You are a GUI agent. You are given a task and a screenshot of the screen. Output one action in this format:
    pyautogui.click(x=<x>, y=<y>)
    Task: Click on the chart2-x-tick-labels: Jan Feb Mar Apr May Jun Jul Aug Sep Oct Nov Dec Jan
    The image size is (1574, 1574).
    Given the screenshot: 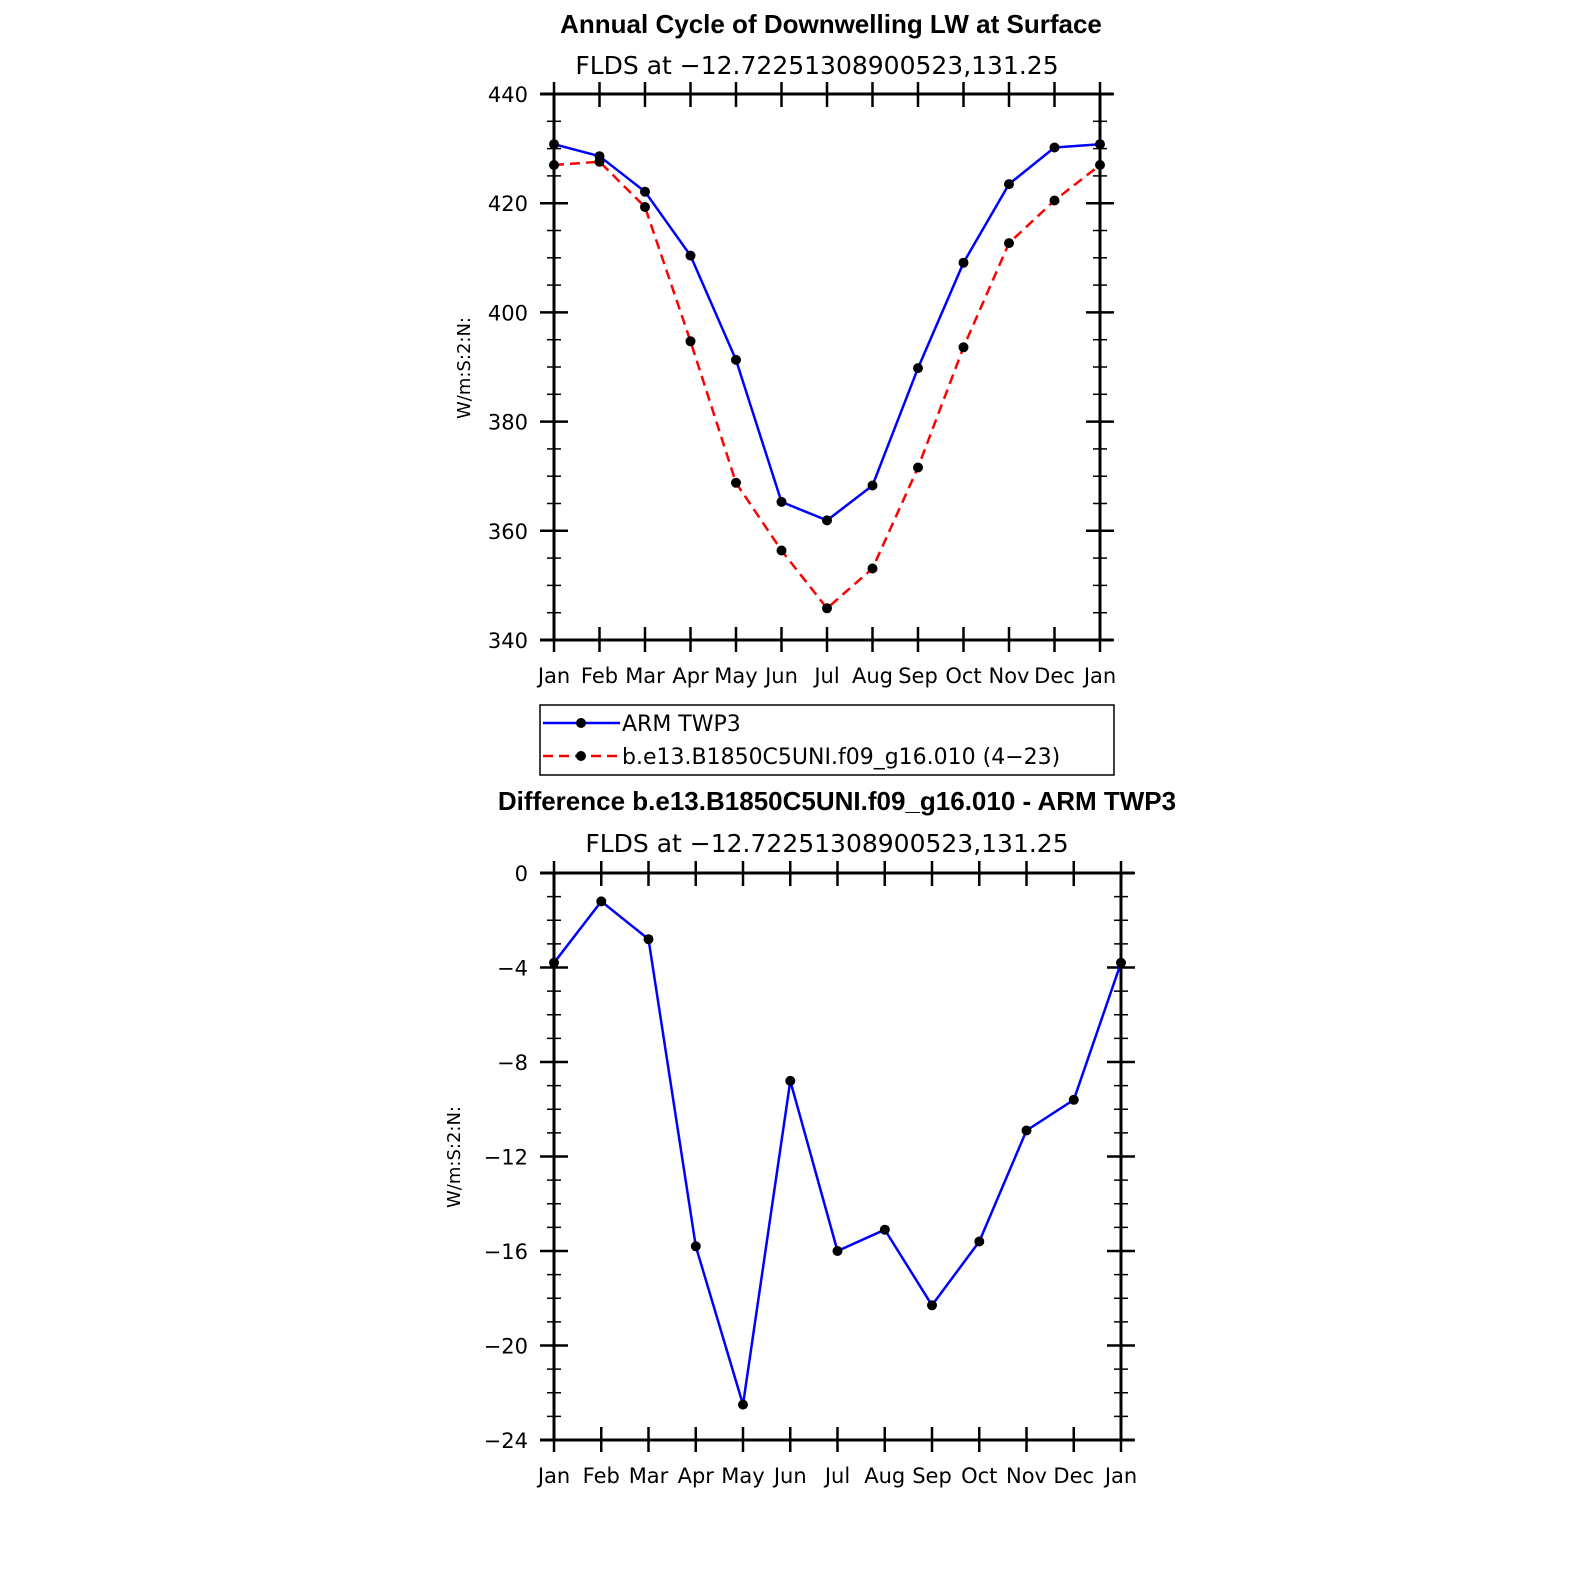 What is the action you would take?
    pyautogui.click(x=836, y=1476)
    